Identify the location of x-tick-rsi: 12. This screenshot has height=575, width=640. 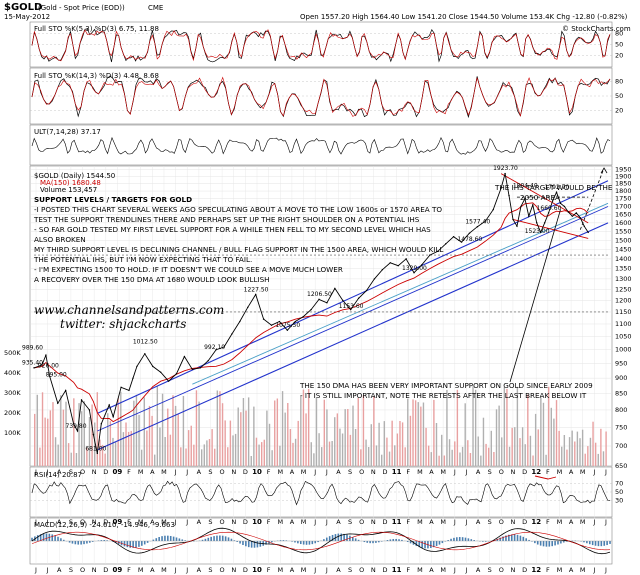
(536, 522).